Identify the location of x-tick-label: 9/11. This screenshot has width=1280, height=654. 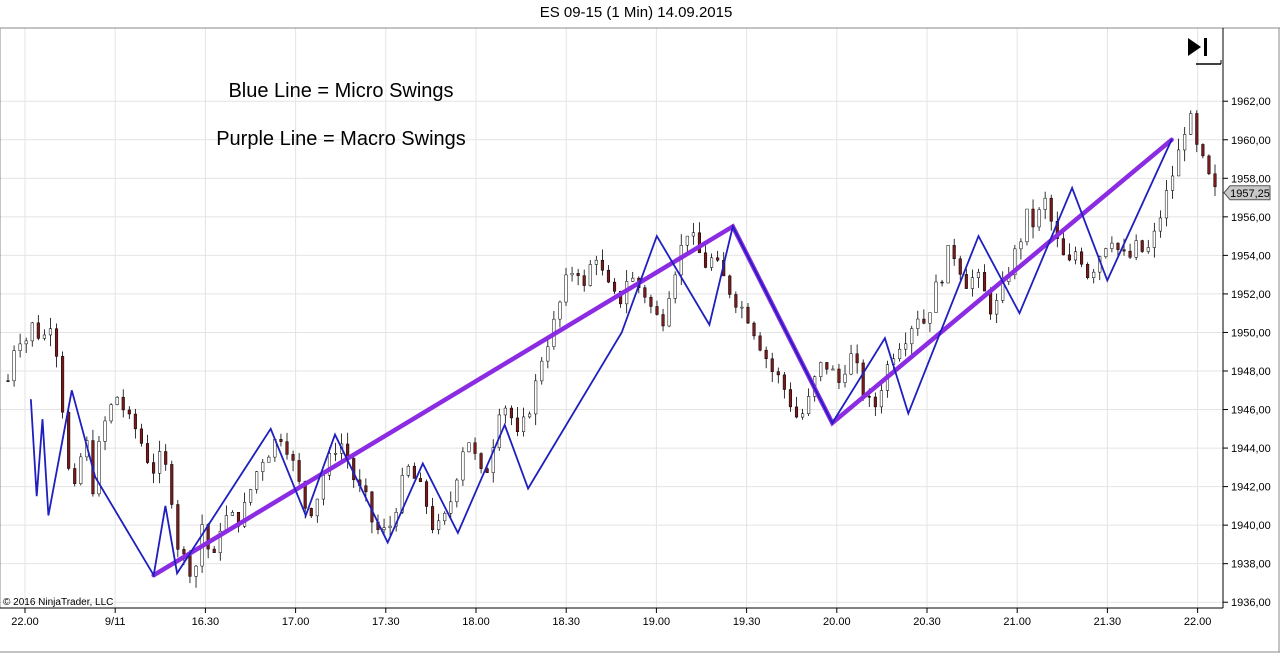
(115, 622).